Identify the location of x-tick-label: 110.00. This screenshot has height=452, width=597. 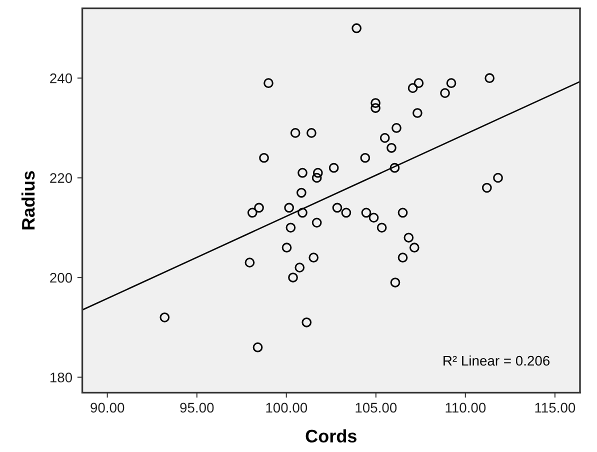
(466, 407).